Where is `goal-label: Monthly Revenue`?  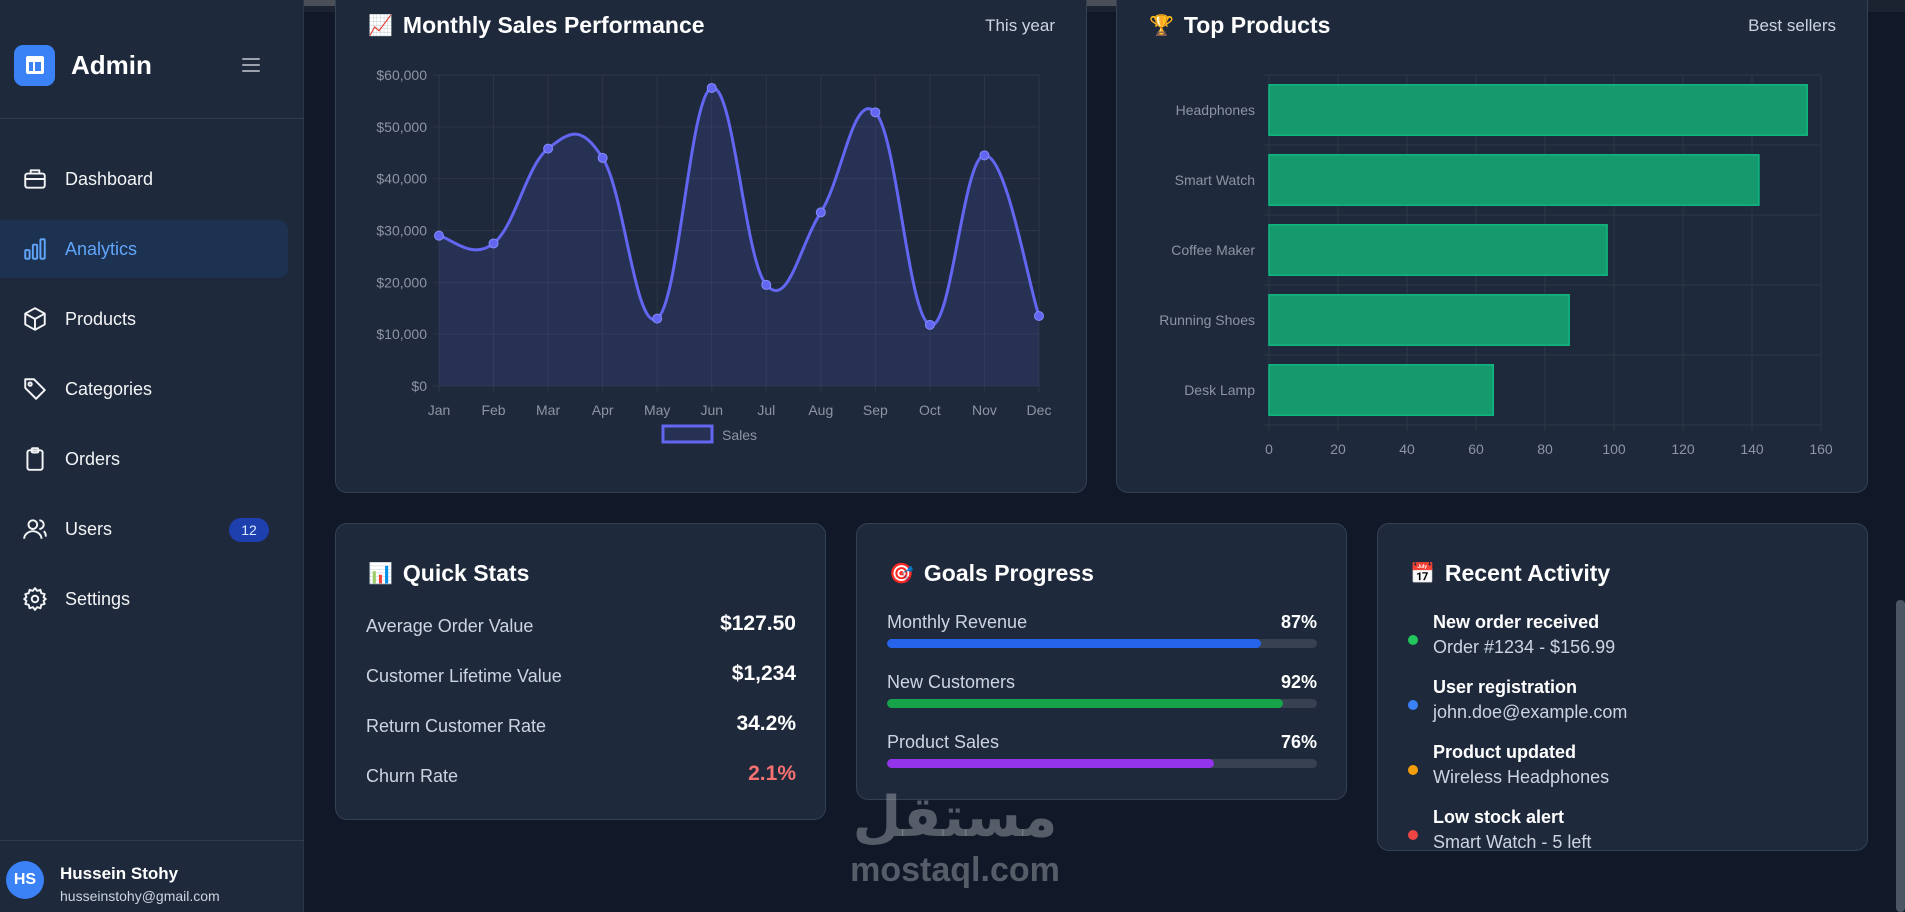 goal-label: Monthly Revenue is located at coordinates (957, 622).